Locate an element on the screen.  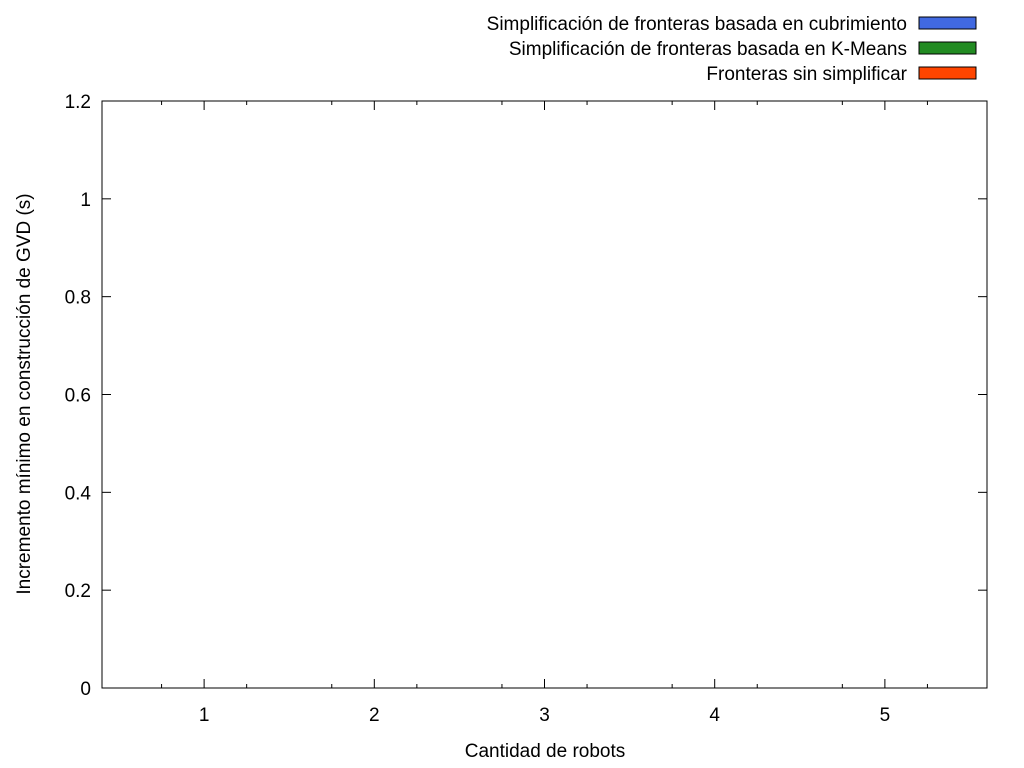
x-tick-label: 4 is located at coordinates (714, 715).